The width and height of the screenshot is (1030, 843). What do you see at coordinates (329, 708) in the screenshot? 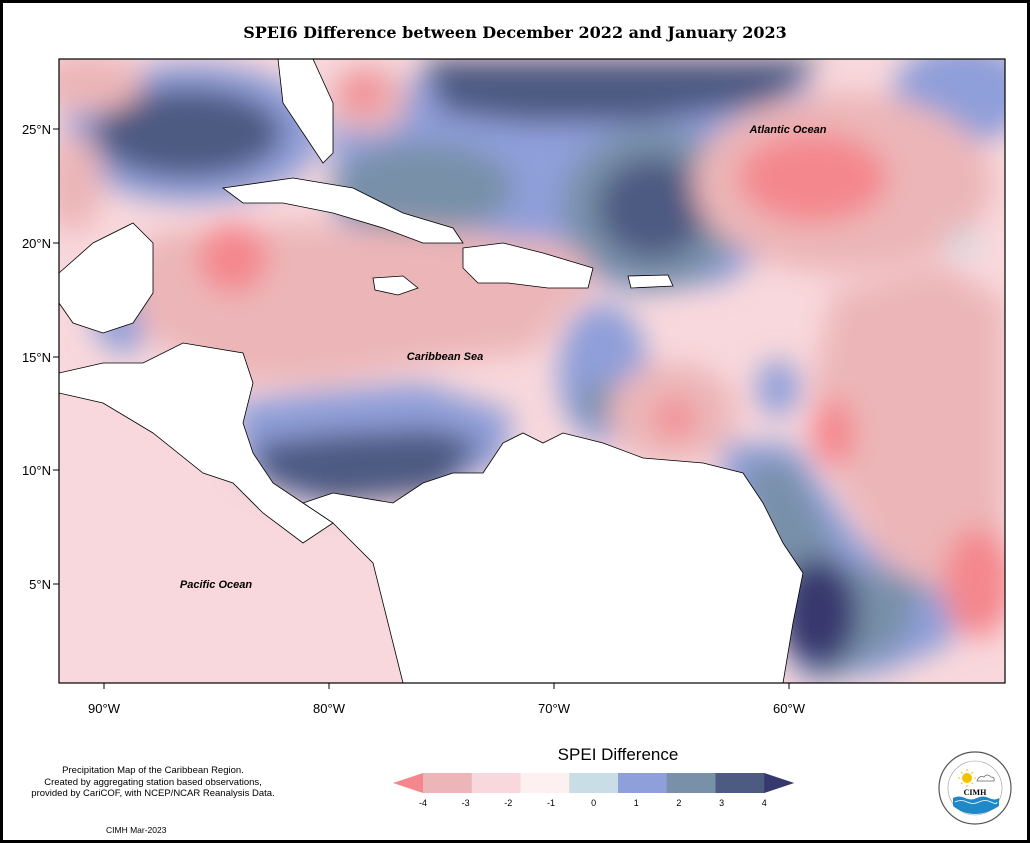
I see `lon-tick-label: 80°W` at bounding box center [329, 708].